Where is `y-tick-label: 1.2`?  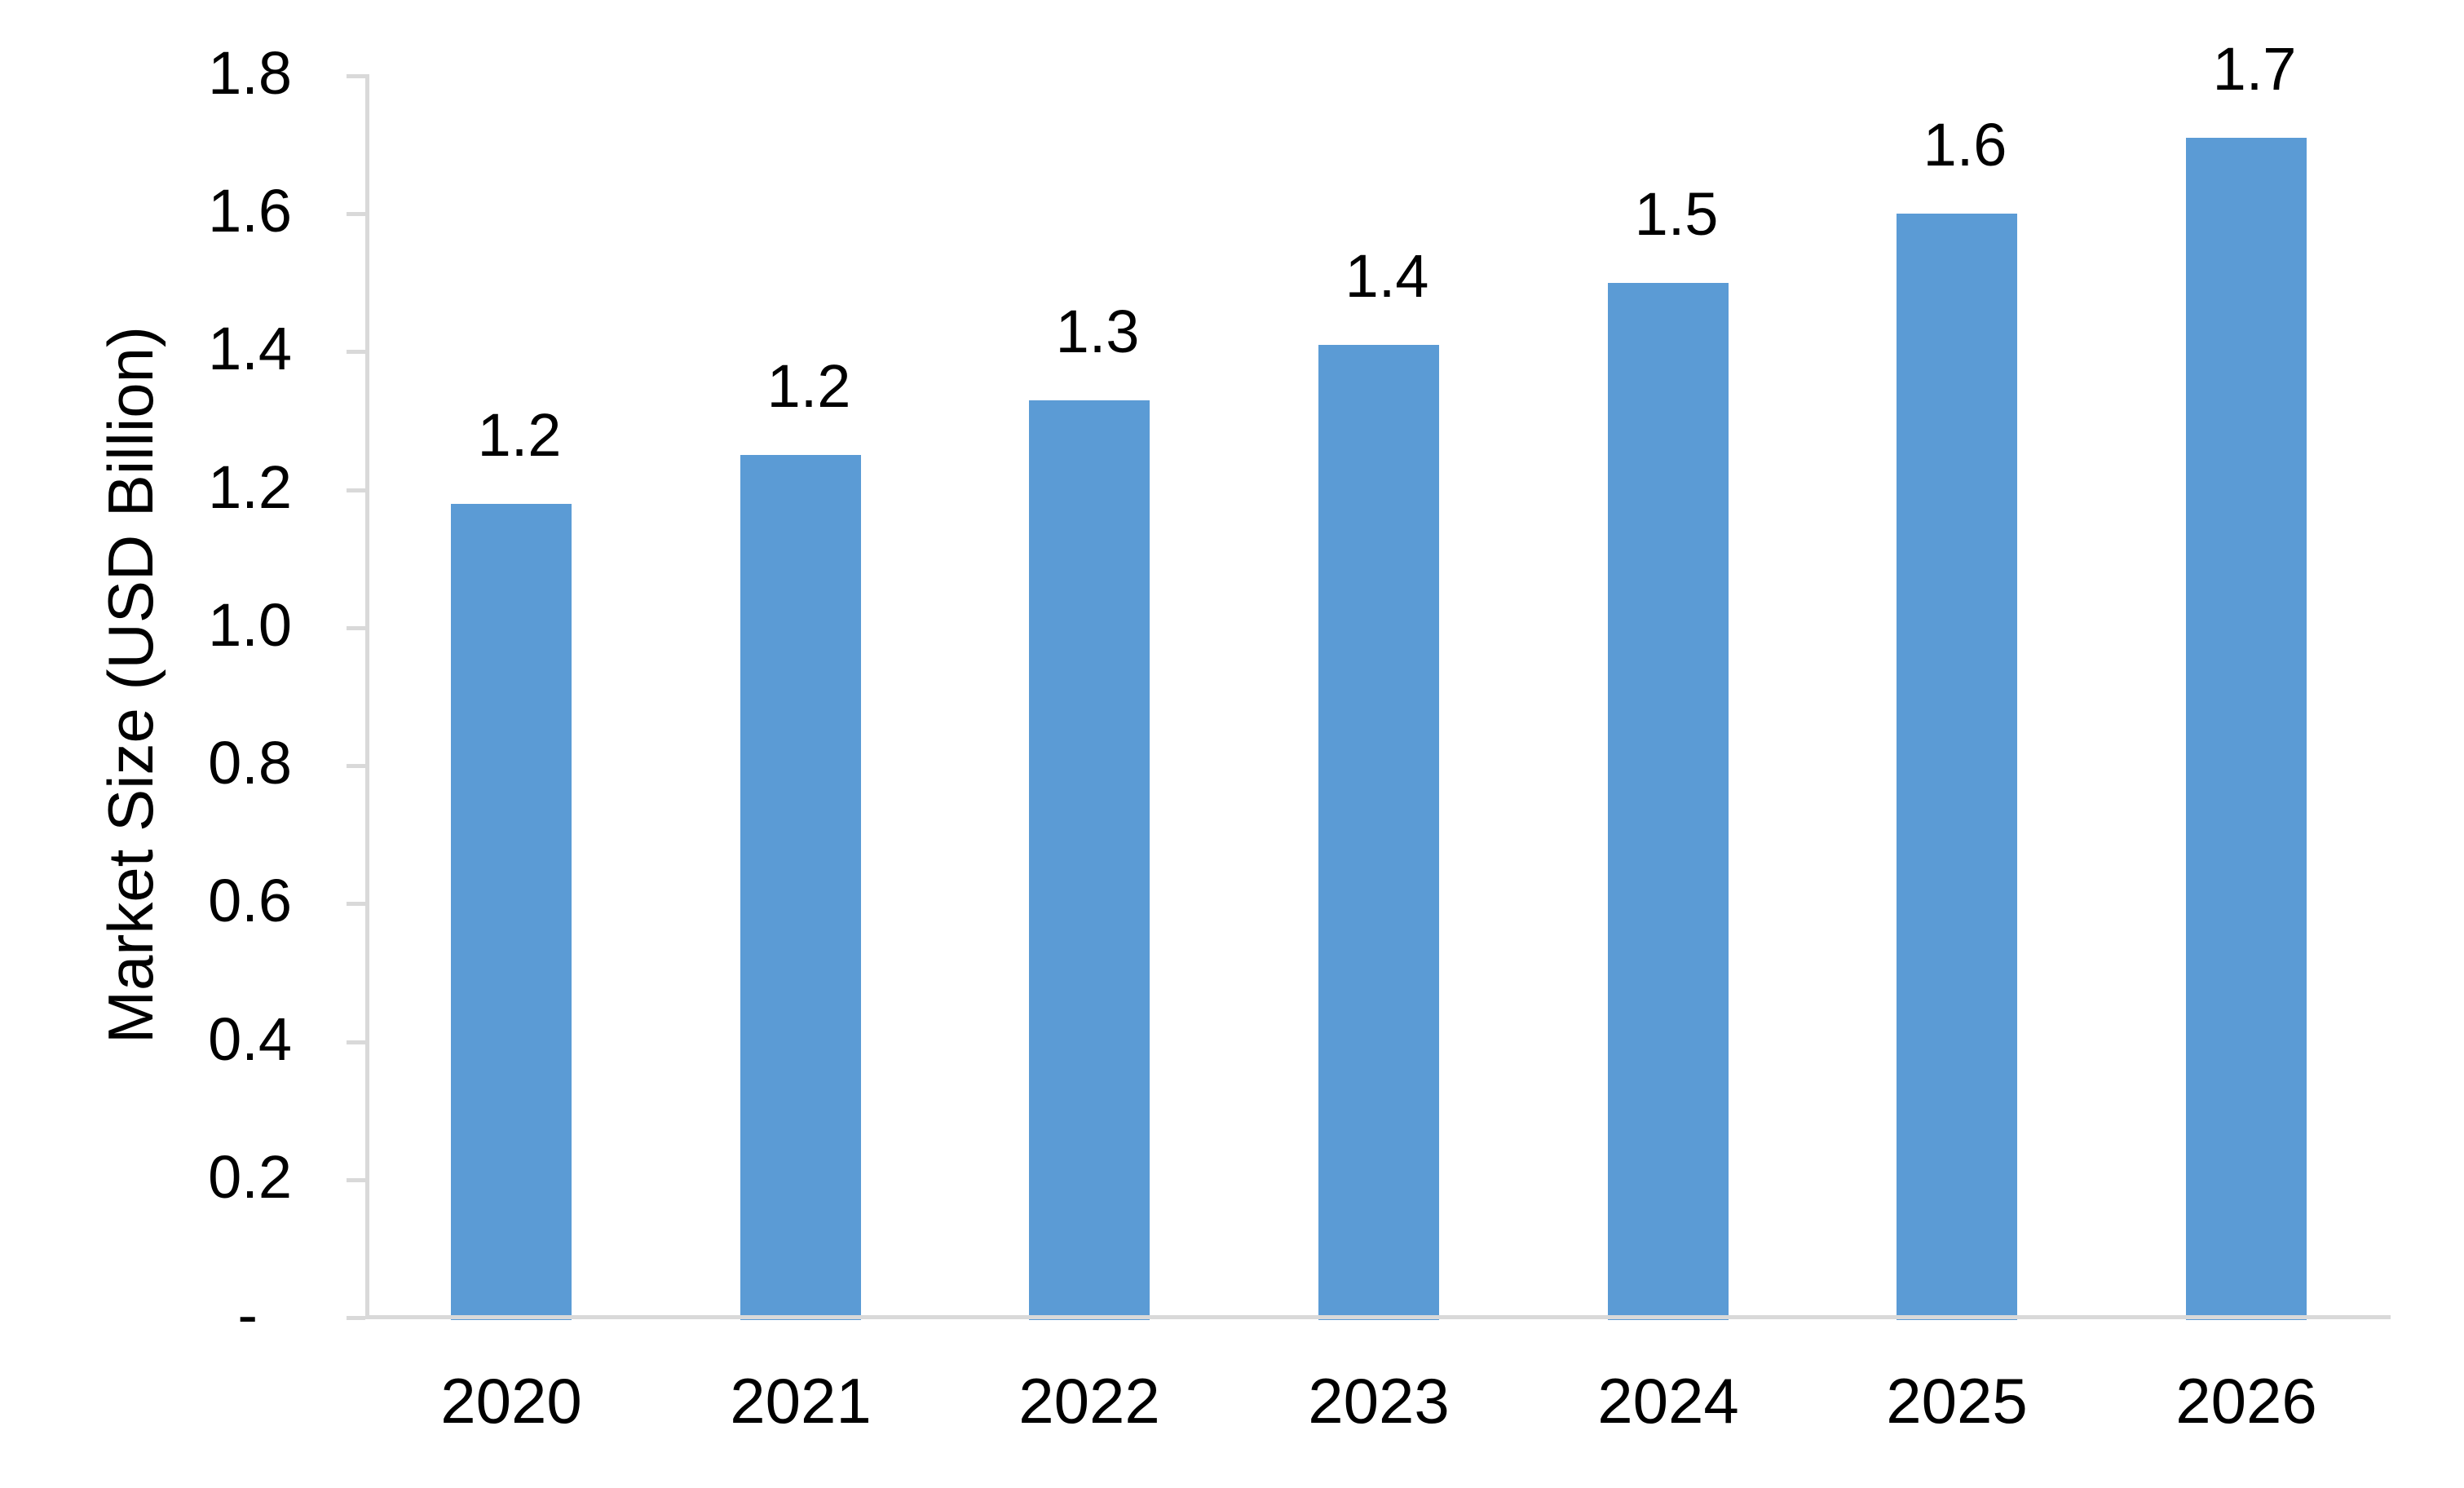
y-tick-label: 1.2 is located at coordinates (250, 487).